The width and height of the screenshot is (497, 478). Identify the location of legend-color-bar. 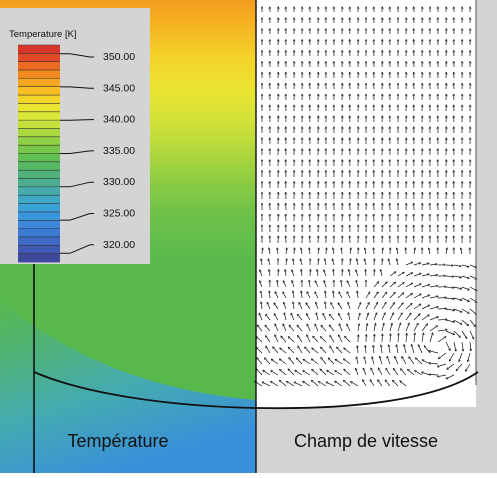
(39, 153).